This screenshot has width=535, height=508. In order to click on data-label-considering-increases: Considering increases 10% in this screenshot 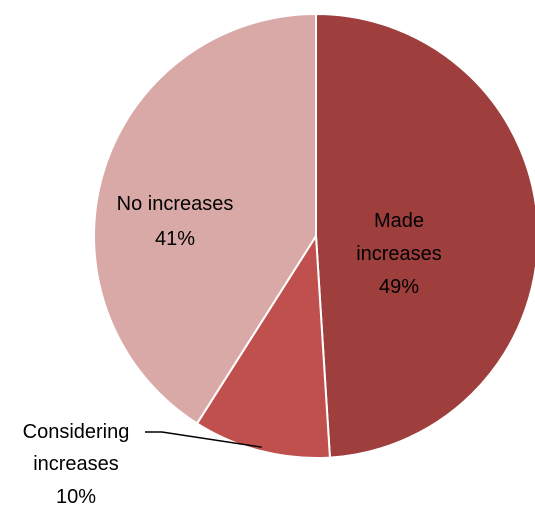, I will do `click(76, 464)`.